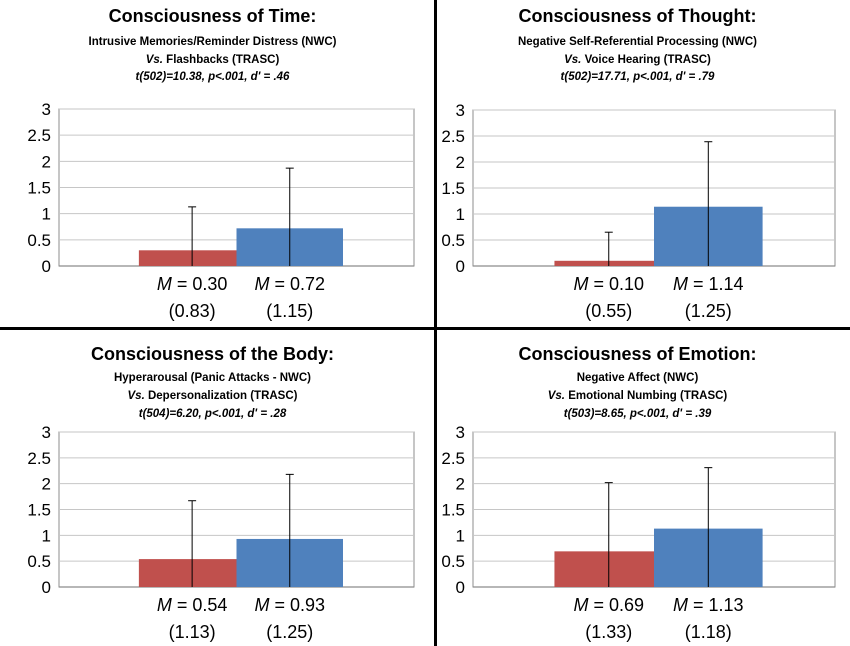  Describe the element at coordinates (212, 378) in the screenshot. I see `panel-subtitle-line1: Hyperarousal (Panic Attacks - NWC)` at that location.